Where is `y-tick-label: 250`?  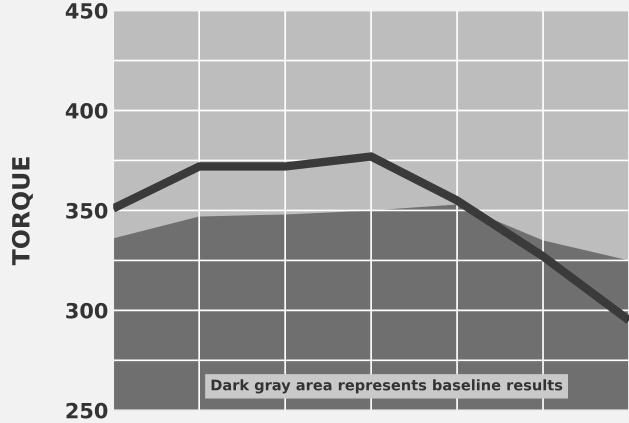
y-tick-label: 250 is located at coordinates (87, 410).